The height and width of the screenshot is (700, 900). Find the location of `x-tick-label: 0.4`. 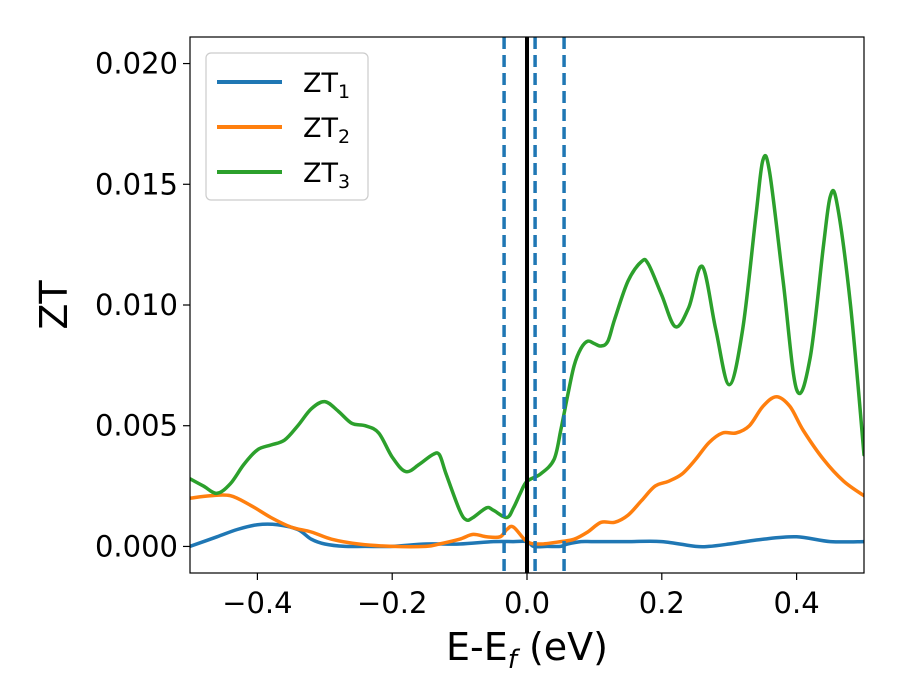

x-tick-label: 0.4 is located at coordinates (797, 603).